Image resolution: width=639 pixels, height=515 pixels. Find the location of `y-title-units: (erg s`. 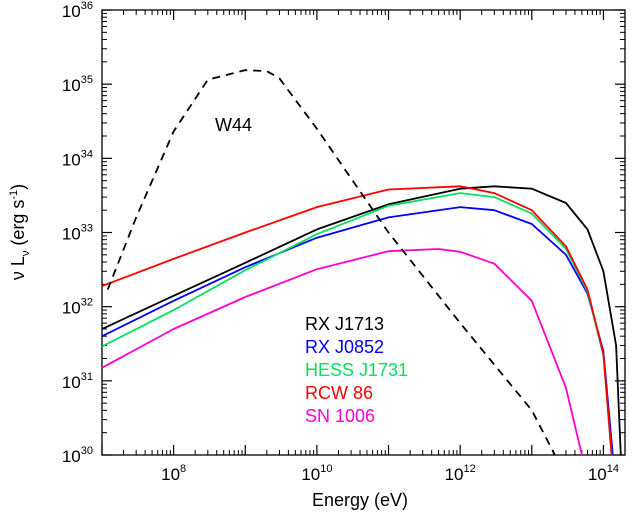

y-title-units: (erg s is located at coordinates (18, 225).